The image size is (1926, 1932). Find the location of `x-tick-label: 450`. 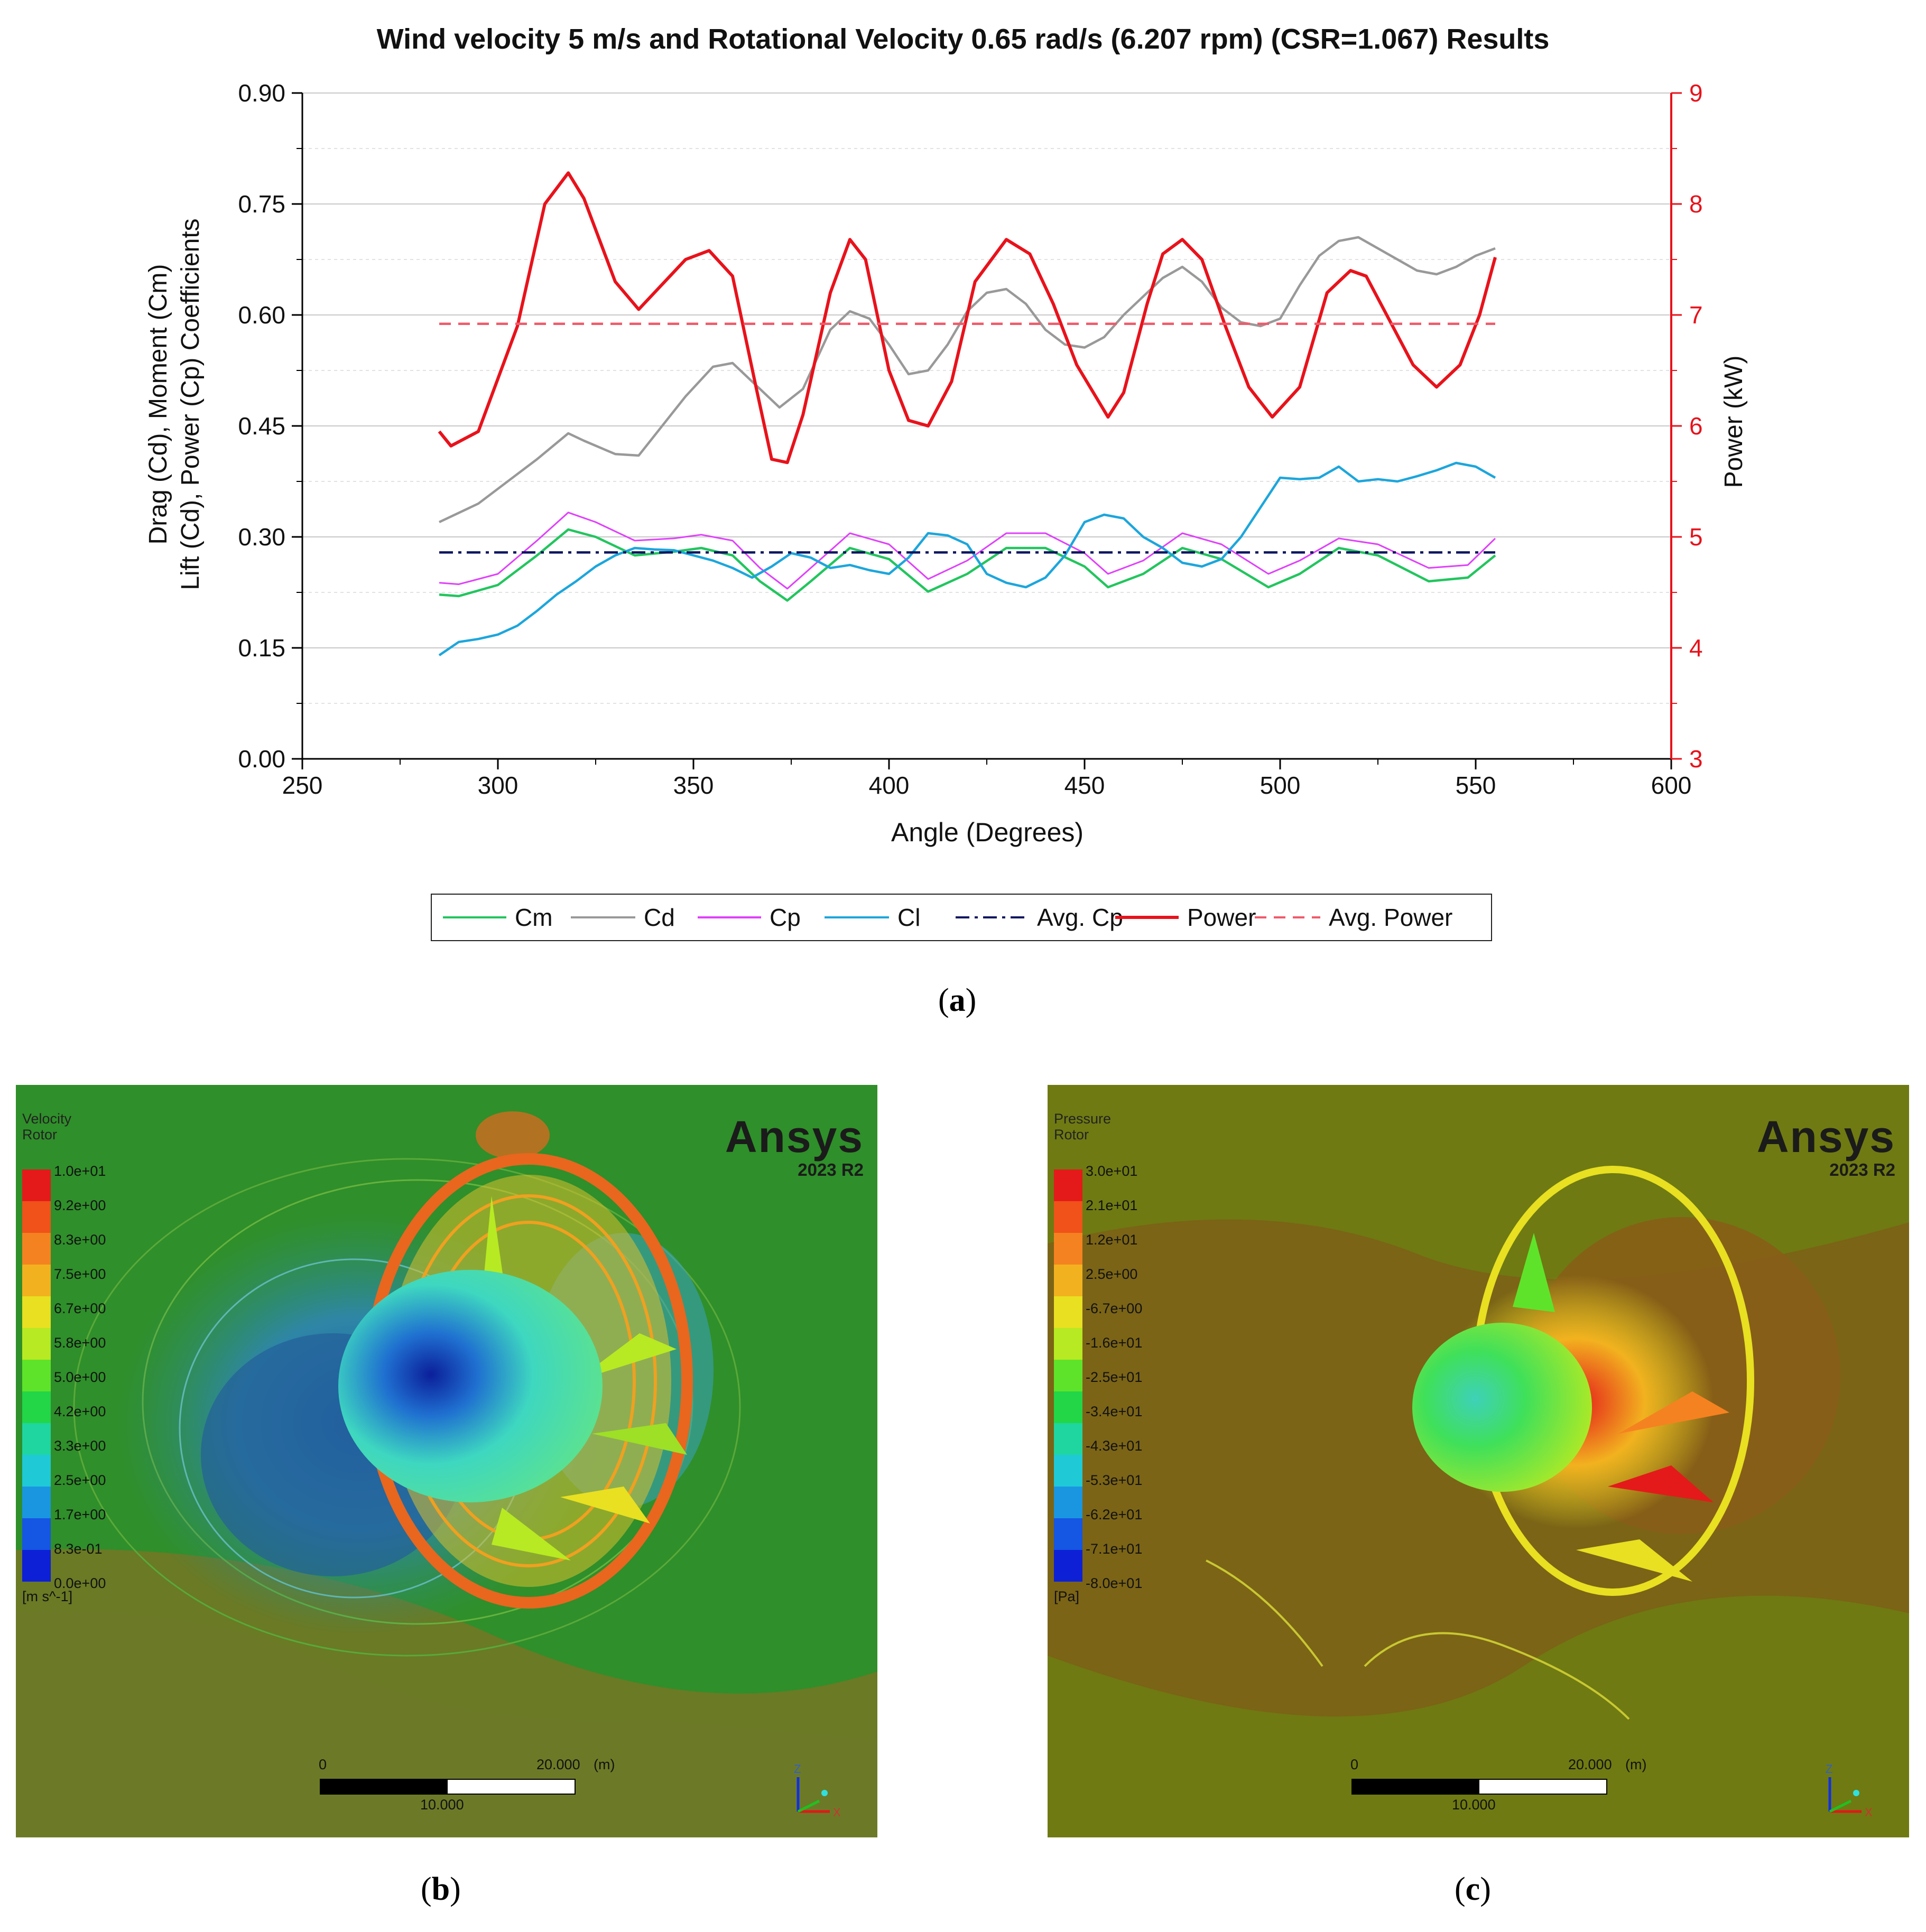

x-tick-label: 450 is located at coordinates (1084, 786).